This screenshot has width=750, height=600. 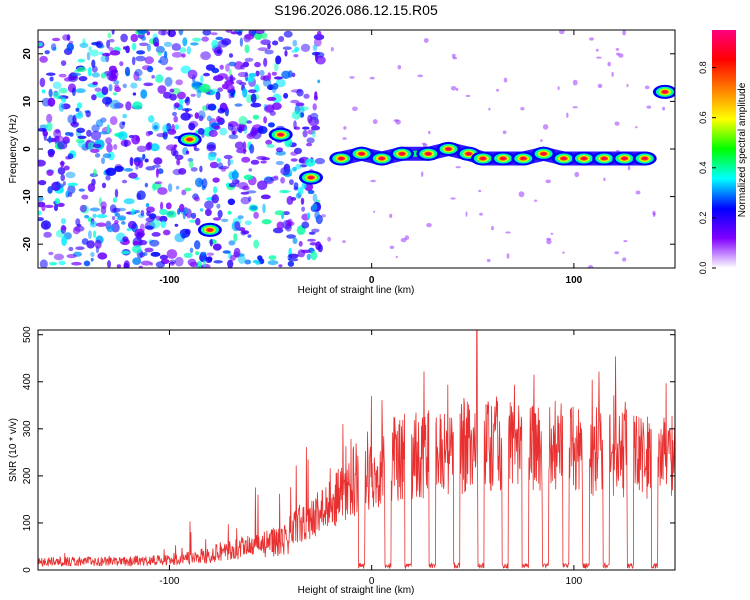 What do you see at coordinates (27, 149) in the screenshot?
I see `spectrogram-y-tick-label: 0` at bounding box center [27, 149].